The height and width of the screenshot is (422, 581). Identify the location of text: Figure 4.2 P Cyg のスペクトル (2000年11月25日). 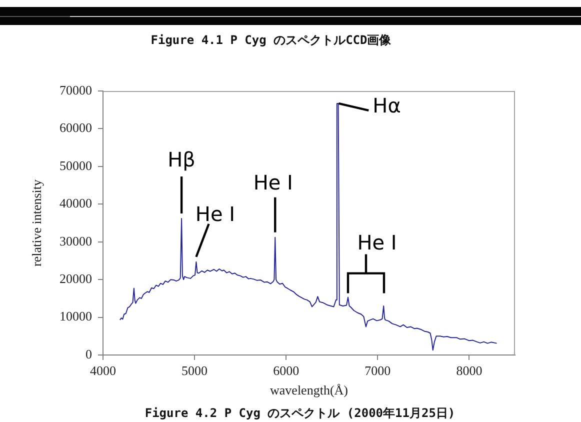
(300, 413).